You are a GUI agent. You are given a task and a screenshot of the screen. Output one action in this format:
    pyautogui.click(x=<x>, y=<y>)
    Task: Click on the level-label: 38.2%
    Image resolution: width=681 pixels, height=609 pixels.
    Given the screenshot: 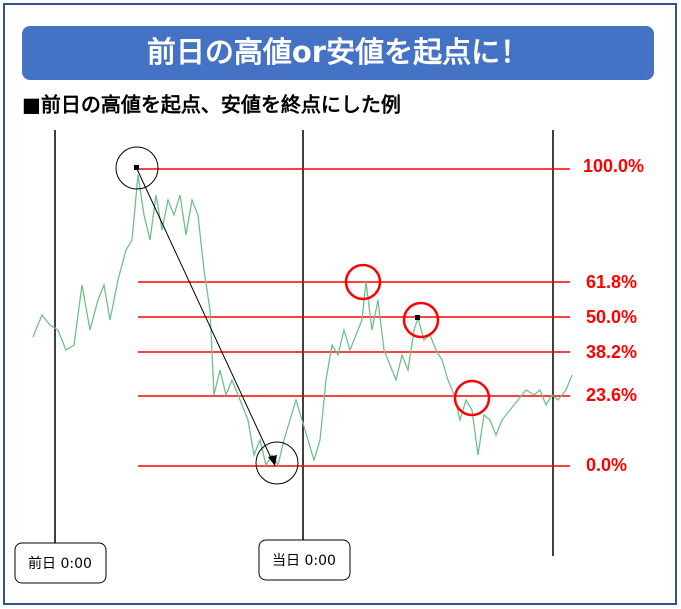 What is the action you would take?
    pyautogui.click(x=611, y=352)
    